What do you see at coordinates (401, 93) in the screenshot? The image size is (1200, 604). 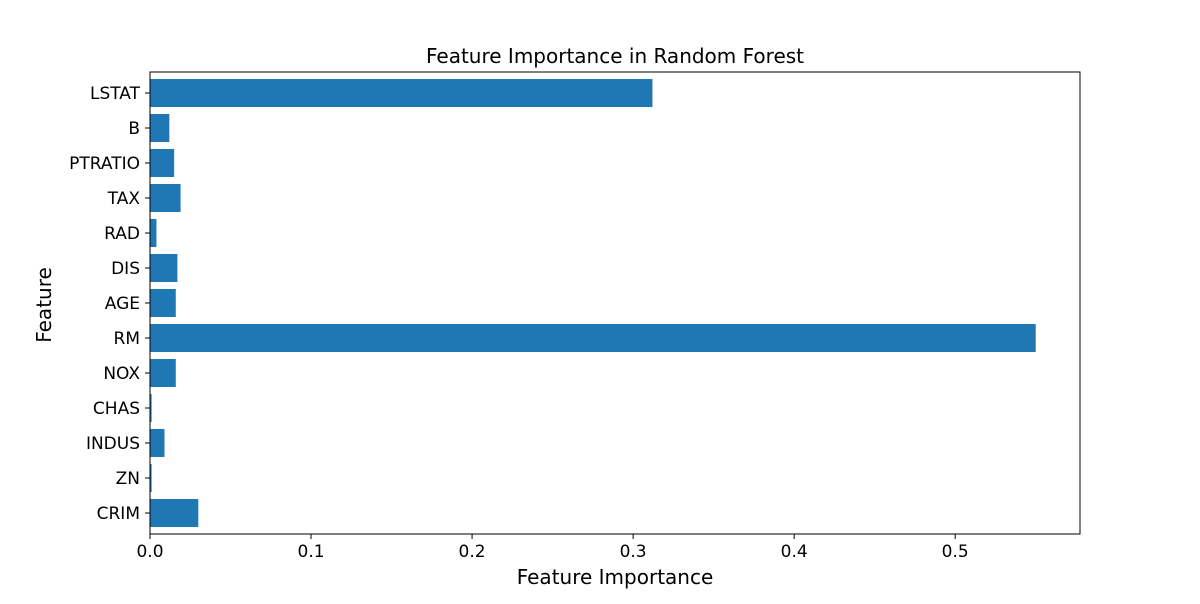 I see `bar-lstat` at bounding box center [401, 93].